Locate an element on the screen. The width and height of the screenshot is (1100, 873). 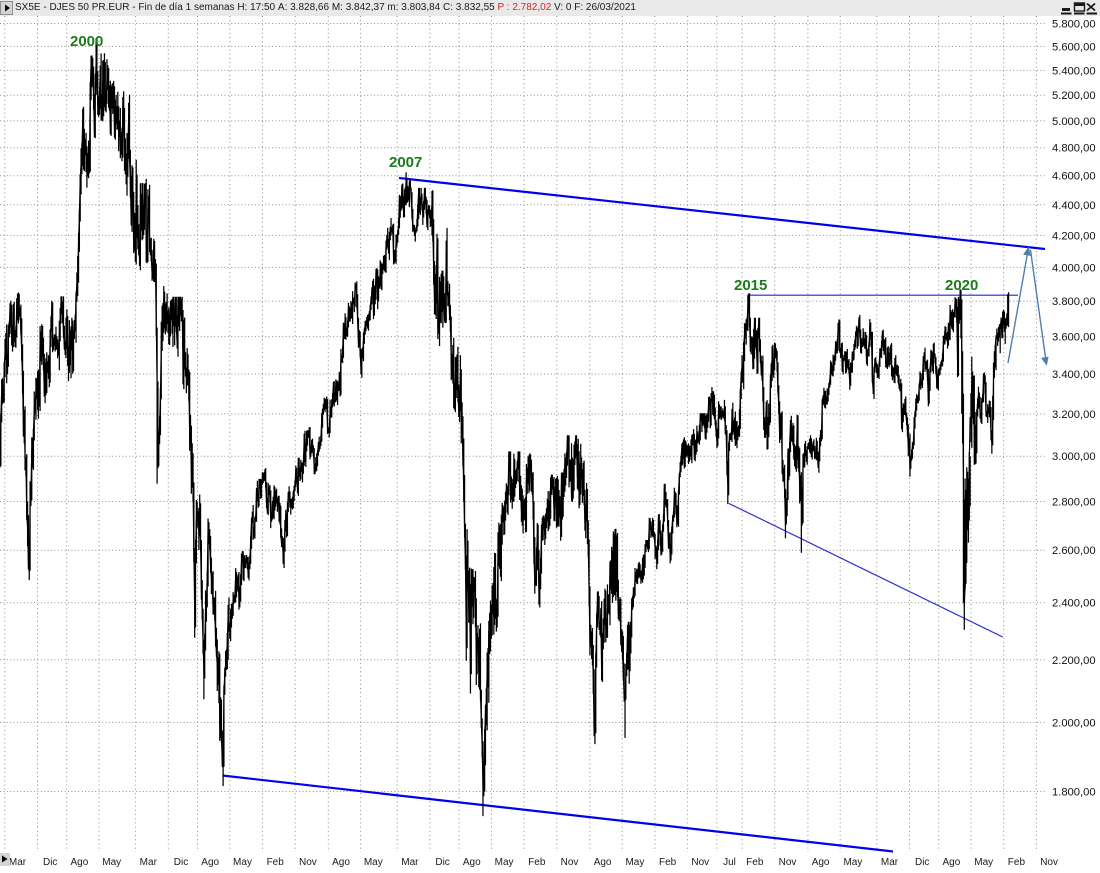
svg-text: 4.200,00 is located at coordinates (1074, 236).